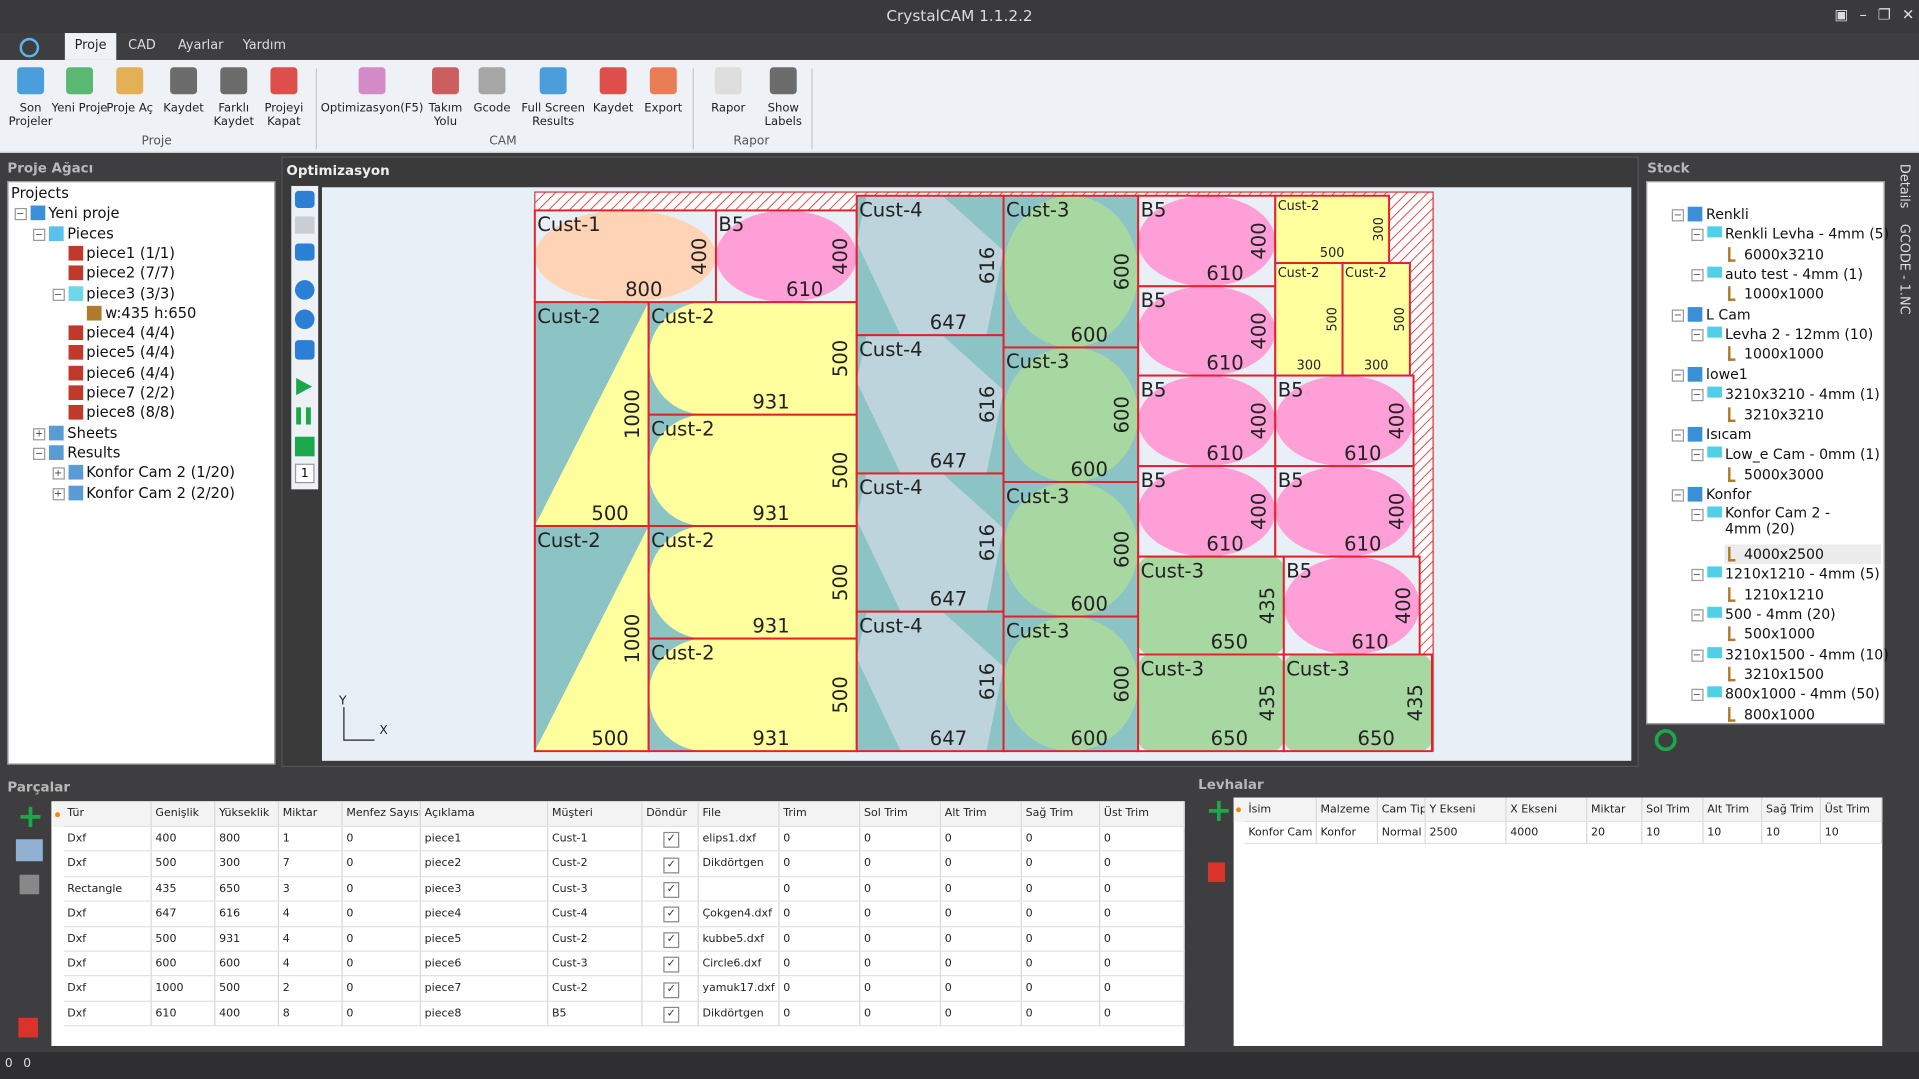 The image size is (1919, 1079). I want to click on column-header: Miktar, so click(1614, 810).